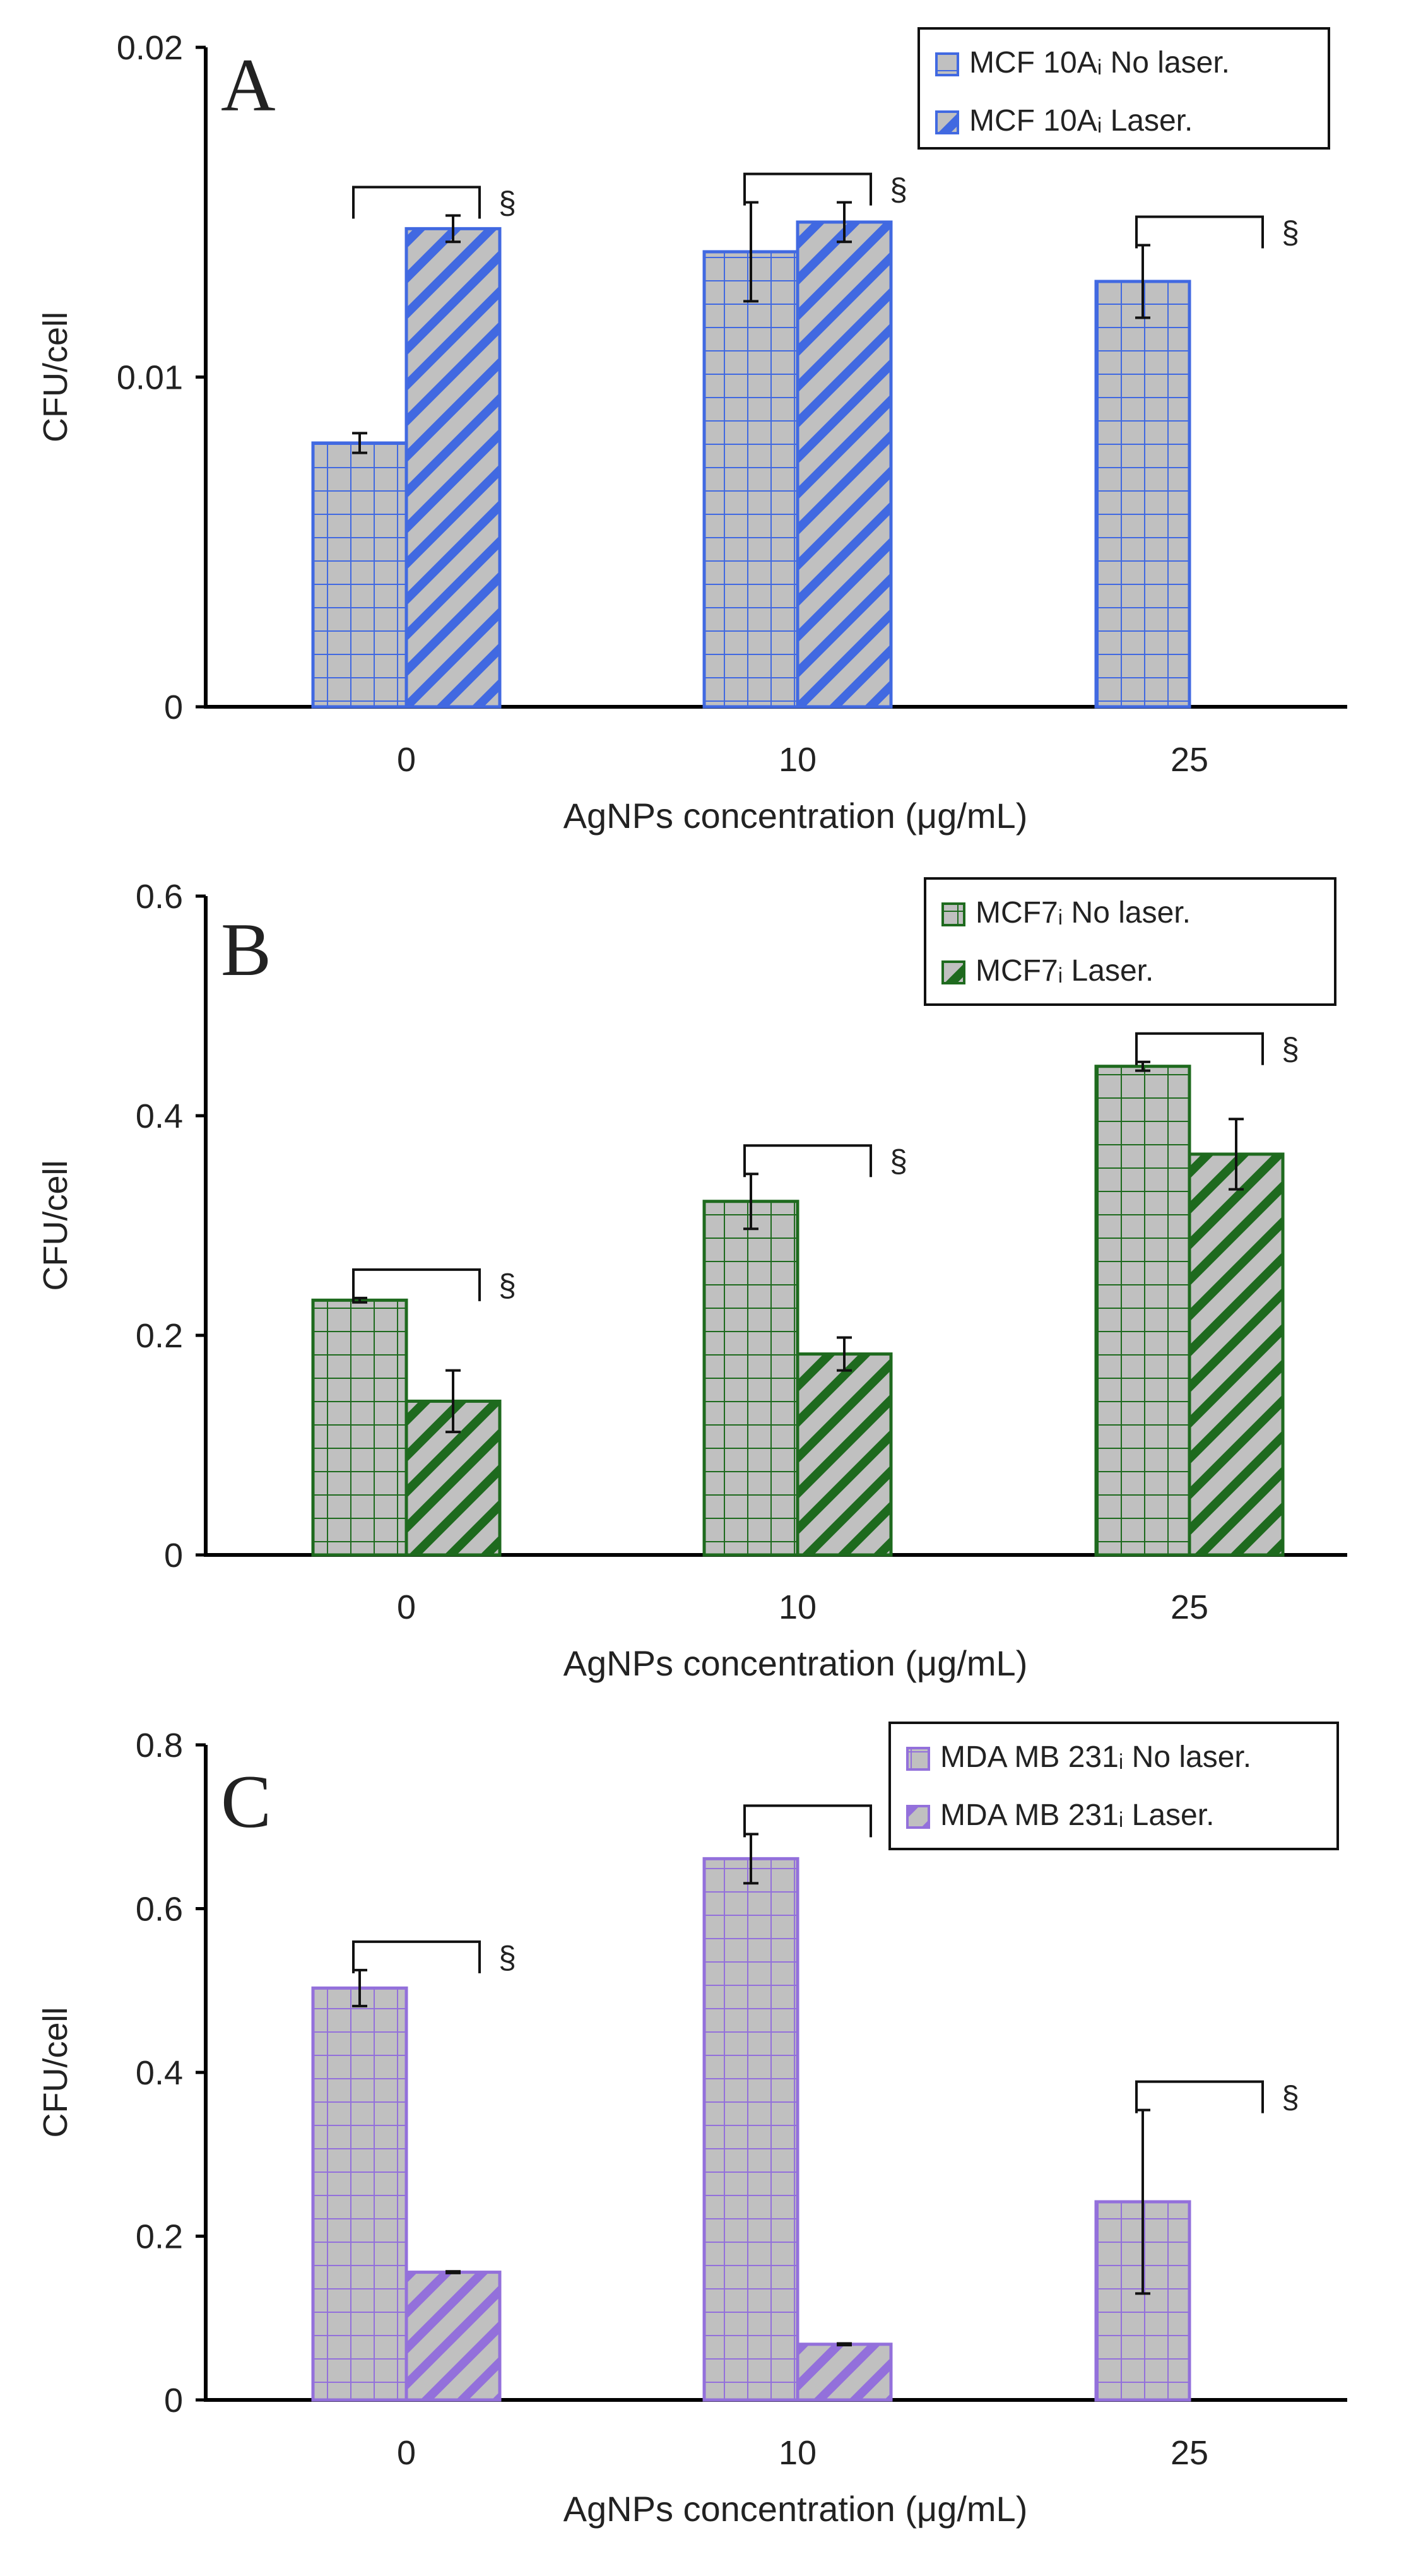 The image size is (1404, 2576). Describe the element at coordinates (1095, 1757) in the screenshot. I see `legend-label: MDA MB 231ᵢ No laser.` at that location.